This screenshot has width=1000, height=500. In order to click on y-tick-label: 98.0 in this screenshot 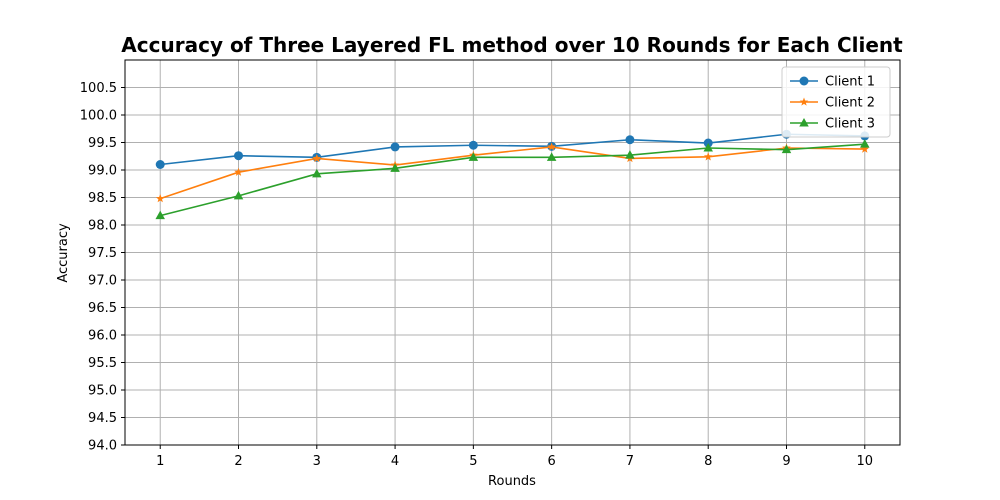, I will do `click(102, 226)`.